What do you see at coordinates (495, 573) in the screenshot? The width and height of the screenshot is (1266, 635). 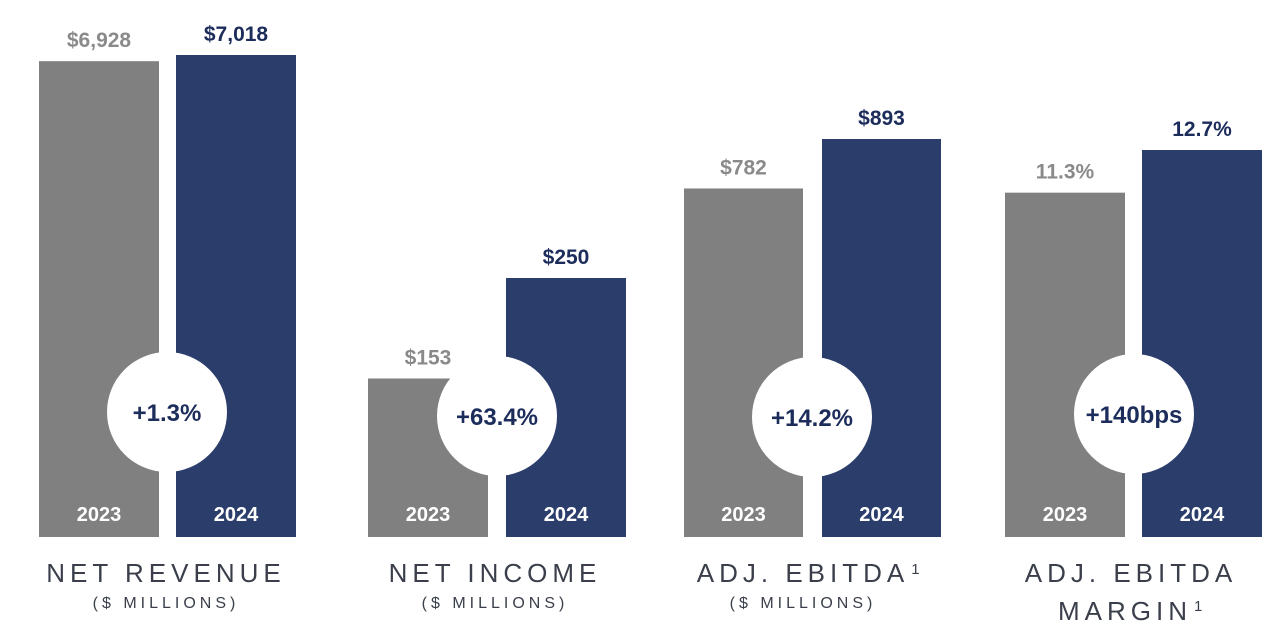 I see `chart-title: NET INCOME` at bounding box center [495, 573].